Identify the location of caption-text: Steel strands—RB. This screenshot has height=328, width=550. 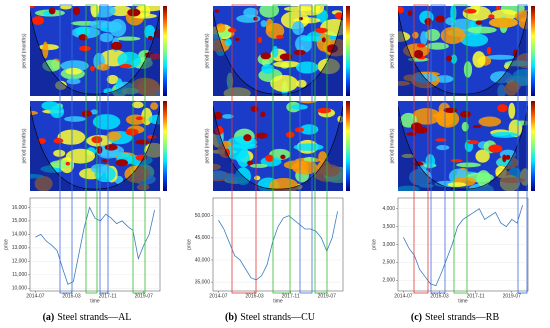
(462, 317).